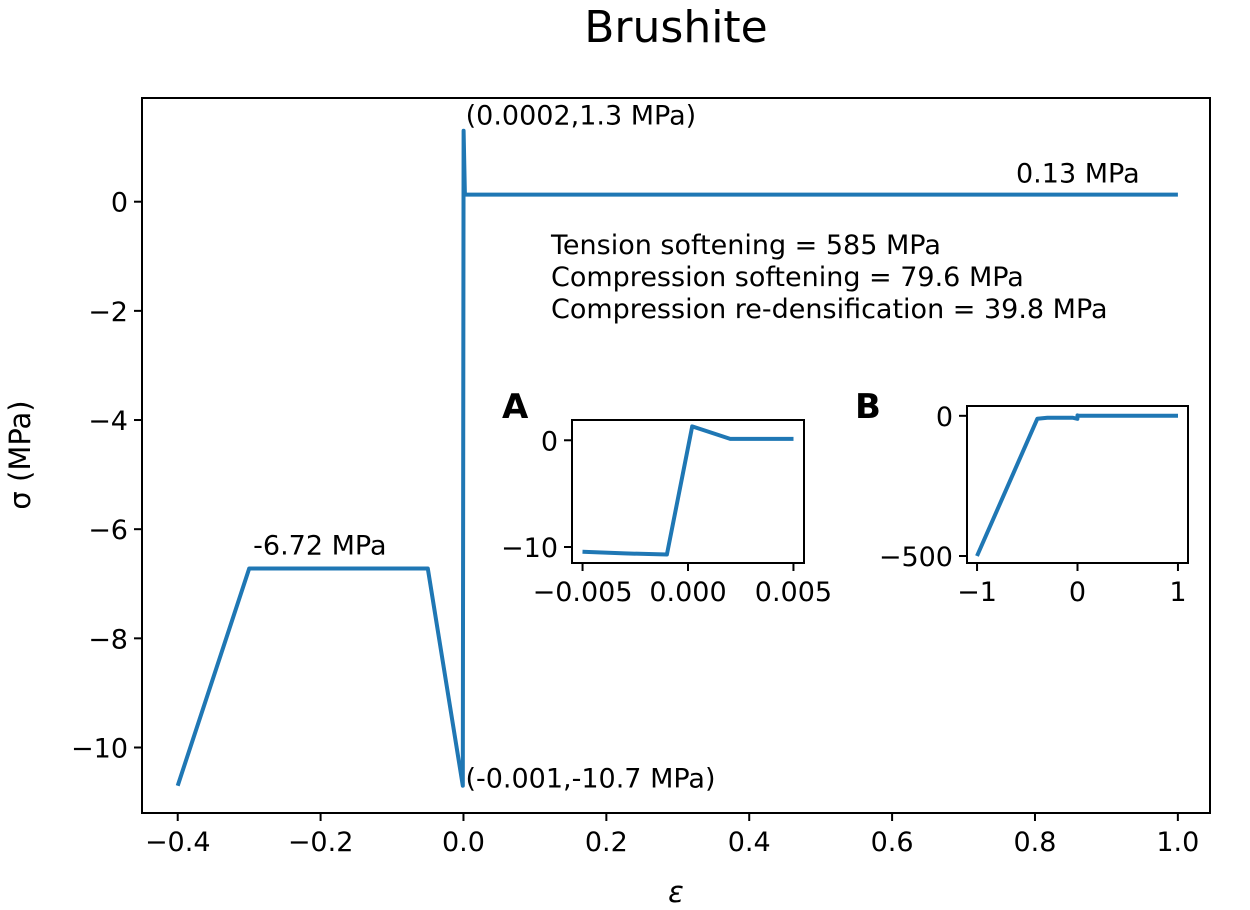 The width and height of the screenshot is (1250, 910). I want to click on inset-b-x-tick-label-1: 0, so click(1077, 592).